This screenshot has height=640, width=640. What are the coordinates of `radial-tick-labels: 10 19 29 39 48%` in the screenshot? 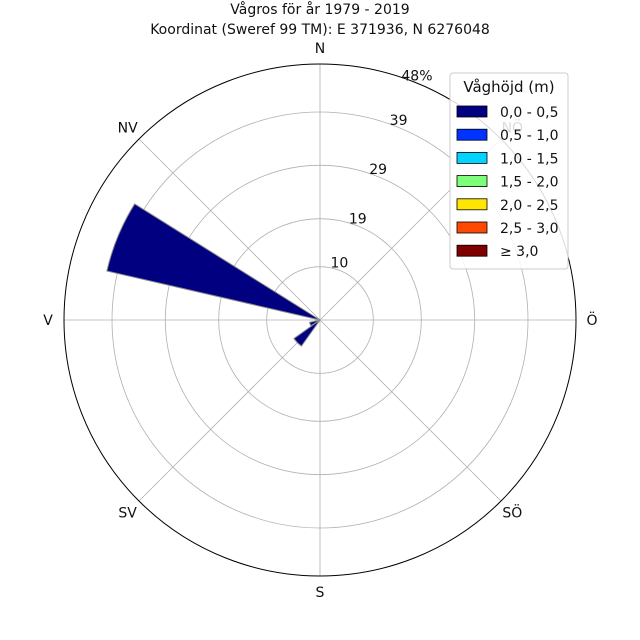 It's located at (381, 169).